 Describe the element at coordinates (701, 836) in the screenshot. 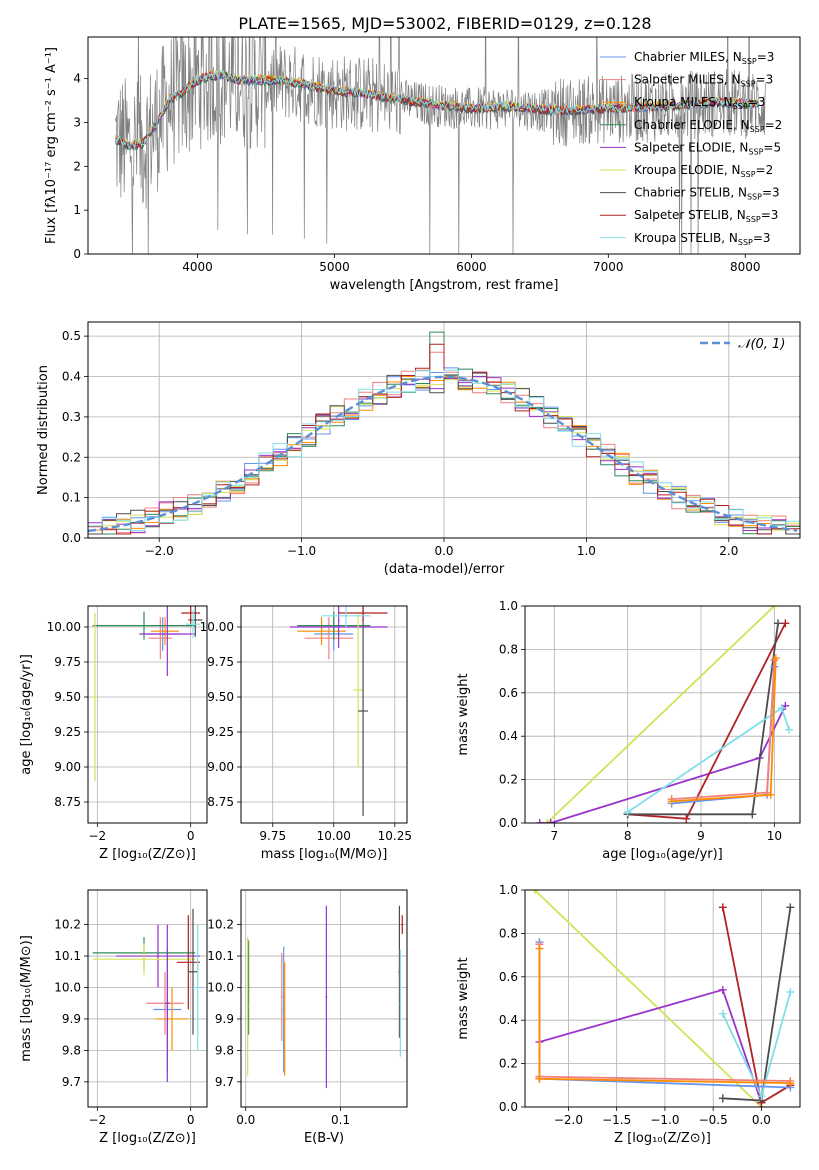

I see `x-tick-label: 9` at that location.